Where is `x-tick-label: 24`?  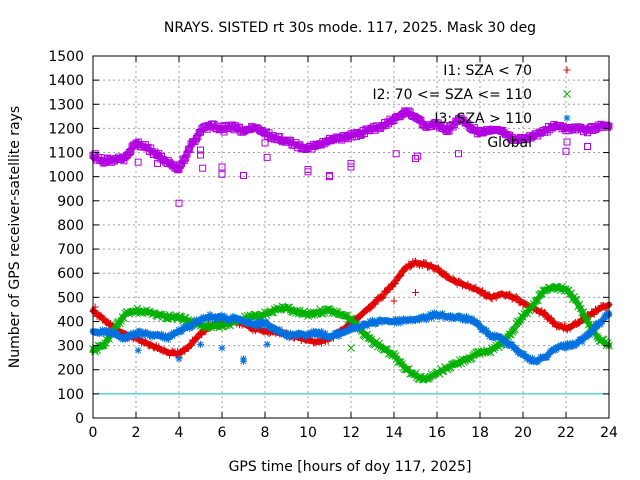 x-tick-label: 24 is located at coordinates (609, 433).